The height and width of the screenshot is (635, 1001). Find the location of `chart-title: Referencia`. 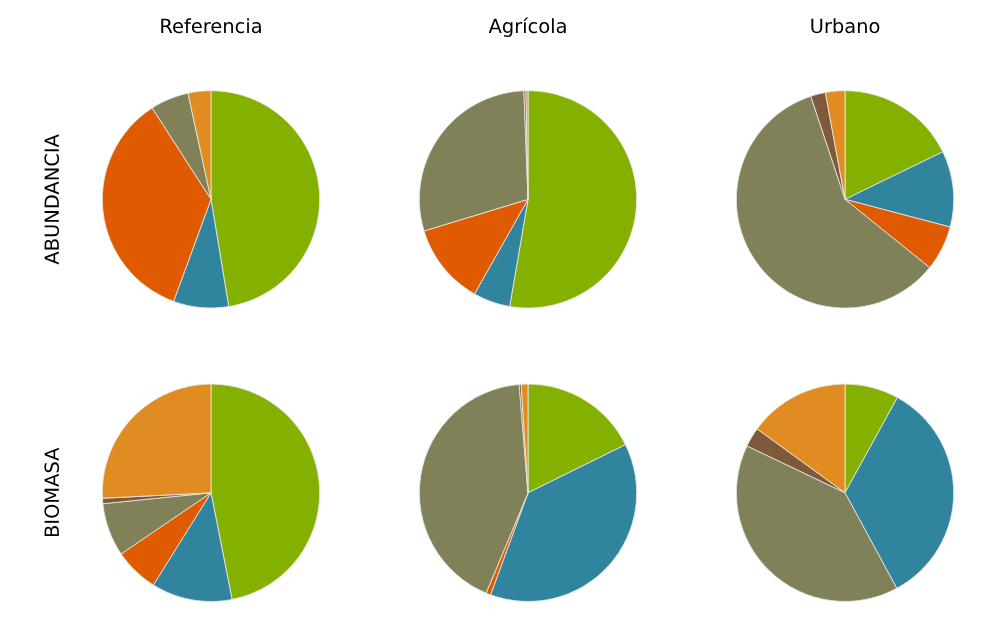

chart-title: Referencia is located at coordinates (211, 26).